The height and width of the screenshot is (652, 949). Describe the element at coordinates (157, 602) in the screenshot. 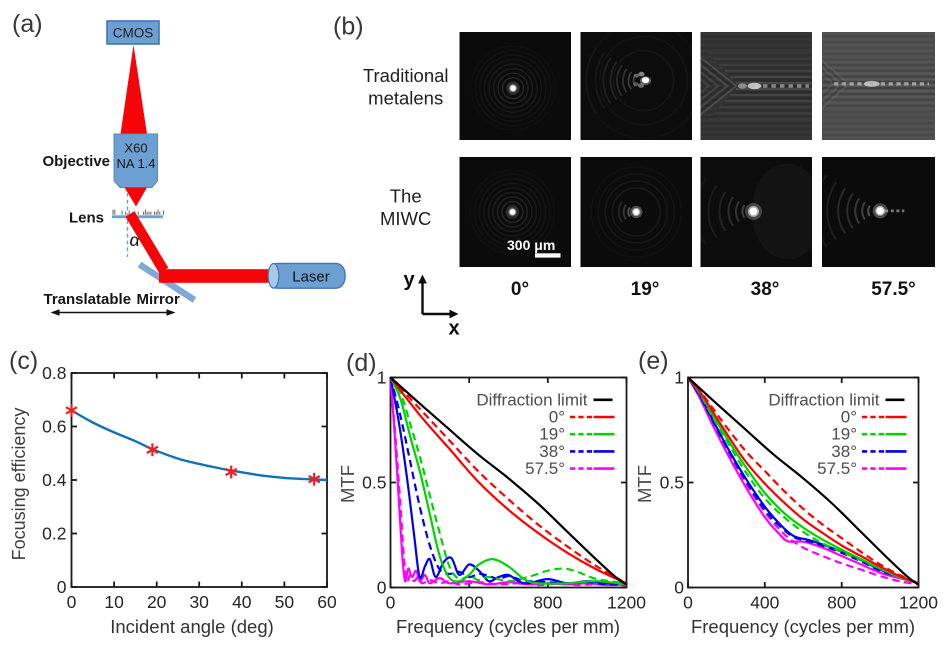

I see `svg-text: 20` at that location.